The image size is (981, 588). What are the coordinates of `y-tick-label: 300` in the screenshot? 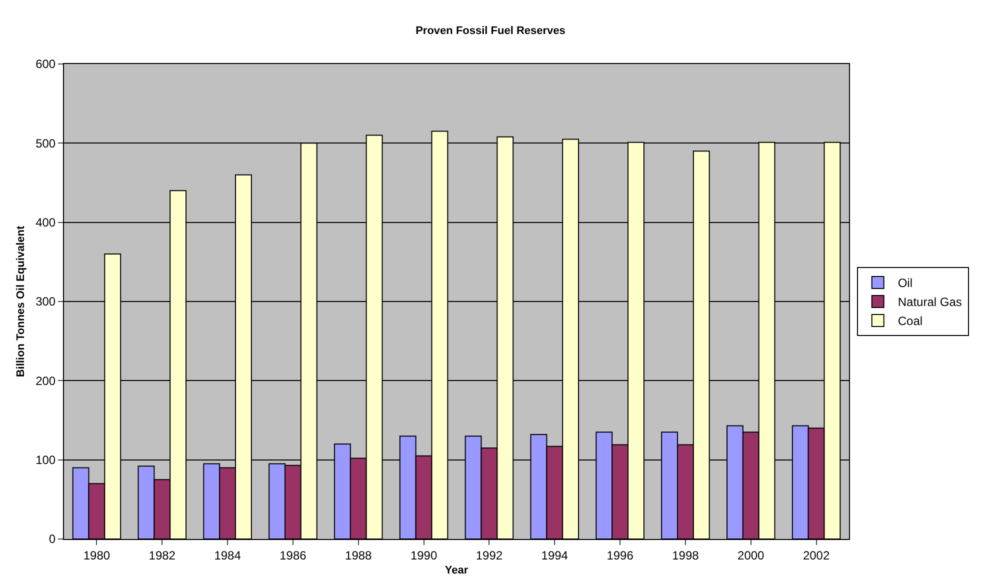 It's located at (46, 301).